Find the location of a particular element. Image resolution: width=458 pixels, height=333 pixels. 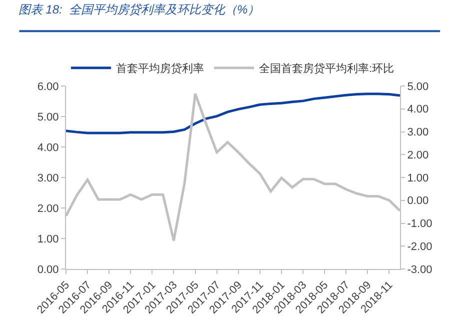

chart-title: 图表 18: 全国平均房贷利率及环比变化（%） is located at coordinates (139, 9).